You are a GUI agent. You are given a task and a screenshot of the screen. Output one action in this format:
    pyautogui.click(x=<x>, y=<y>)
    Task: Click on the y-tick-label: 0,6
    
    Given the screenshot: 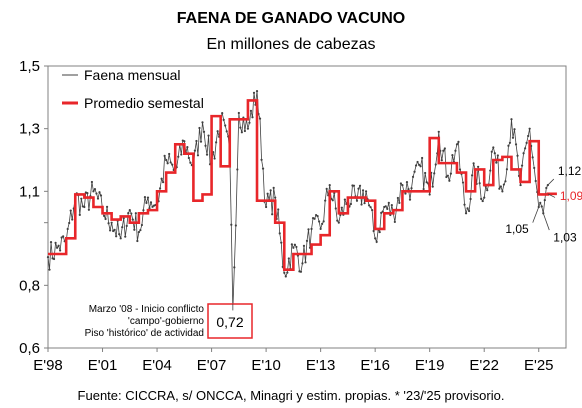 What is the action you would take?
    pyautogui.click(x=29, y=348)
    